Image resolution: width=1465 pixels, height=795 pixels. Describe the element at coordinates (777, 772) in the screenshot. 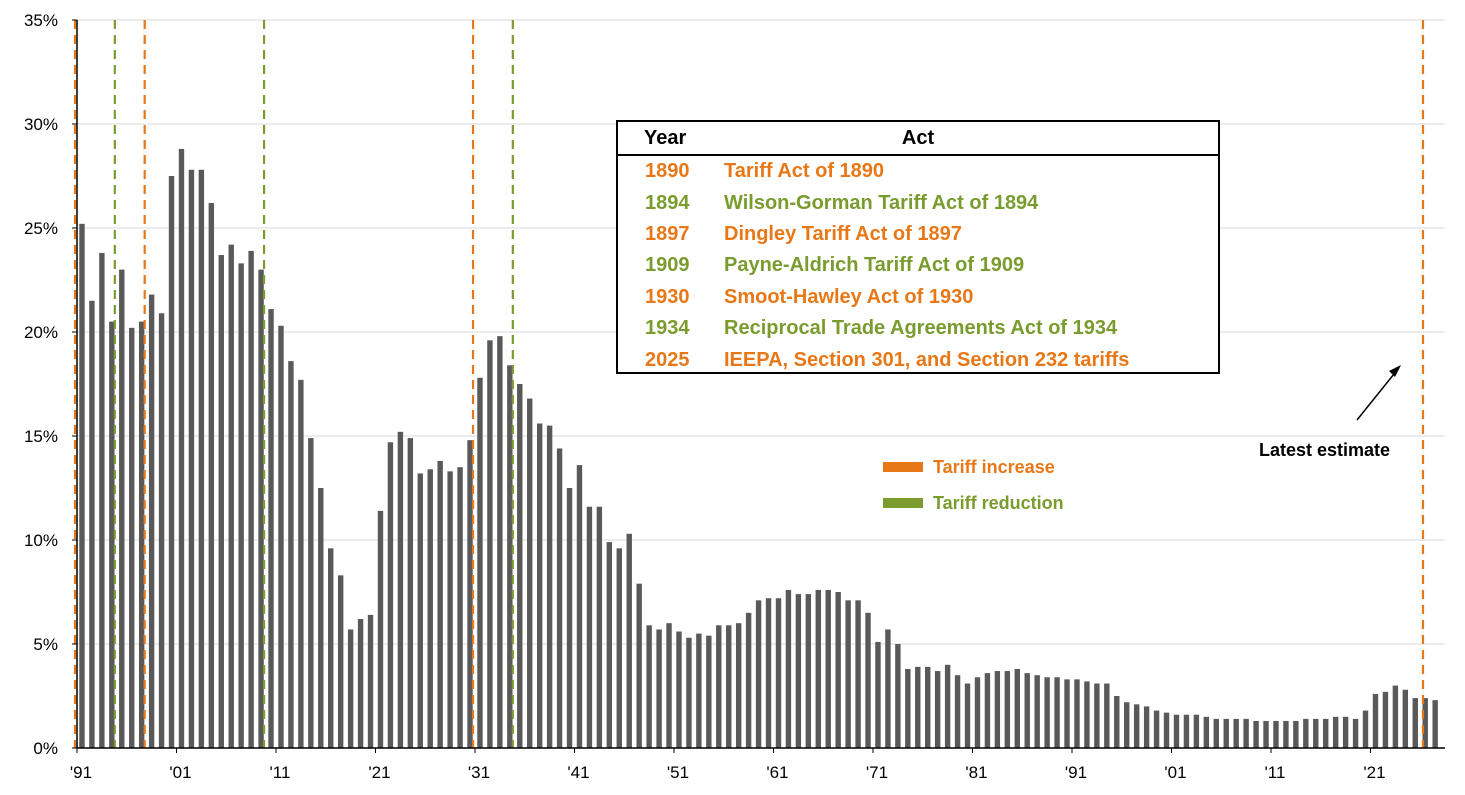

I see `x-tick-label: '61` at that location.